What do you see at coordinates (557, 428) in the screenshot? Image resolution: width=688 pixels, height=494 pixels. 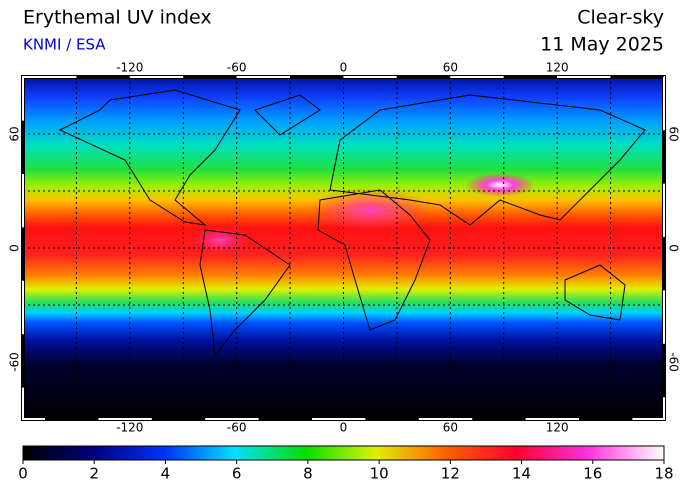 I see `lon-label-bottom: 120` at bounding box center [557, 428].